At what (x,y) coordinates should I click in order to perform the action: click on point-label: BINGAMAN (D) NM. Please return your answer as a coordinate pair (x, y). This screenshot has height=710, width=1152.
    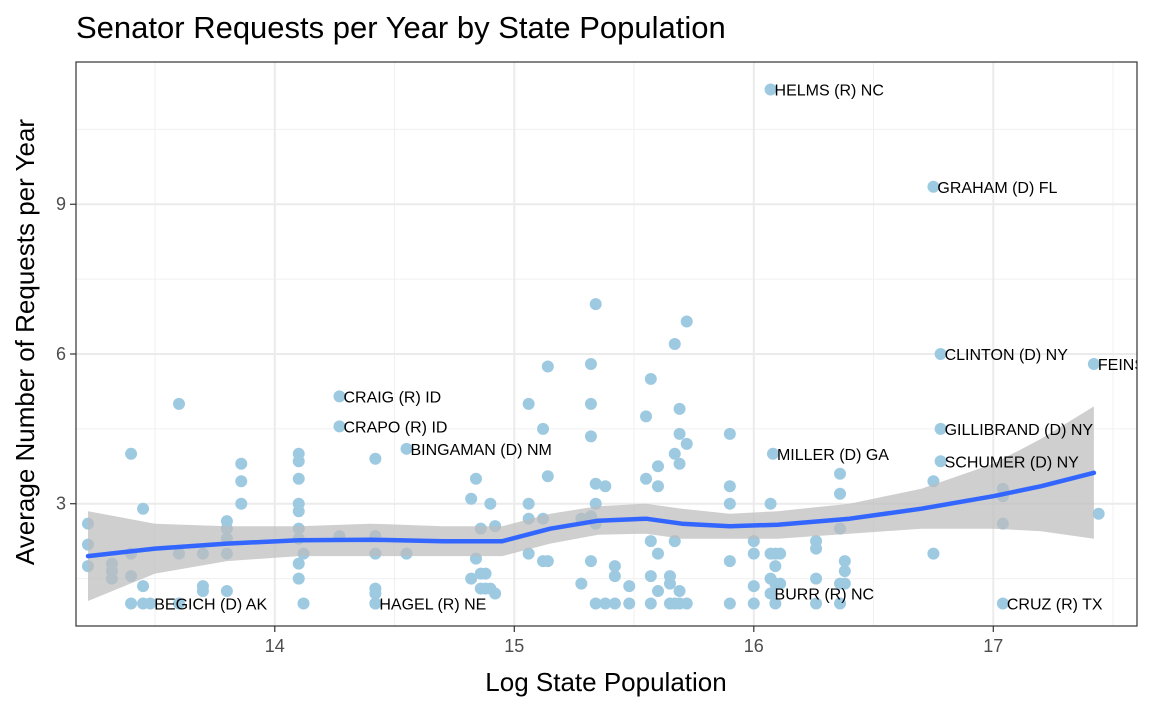
    Looking at the image, I should click on (481, 450).